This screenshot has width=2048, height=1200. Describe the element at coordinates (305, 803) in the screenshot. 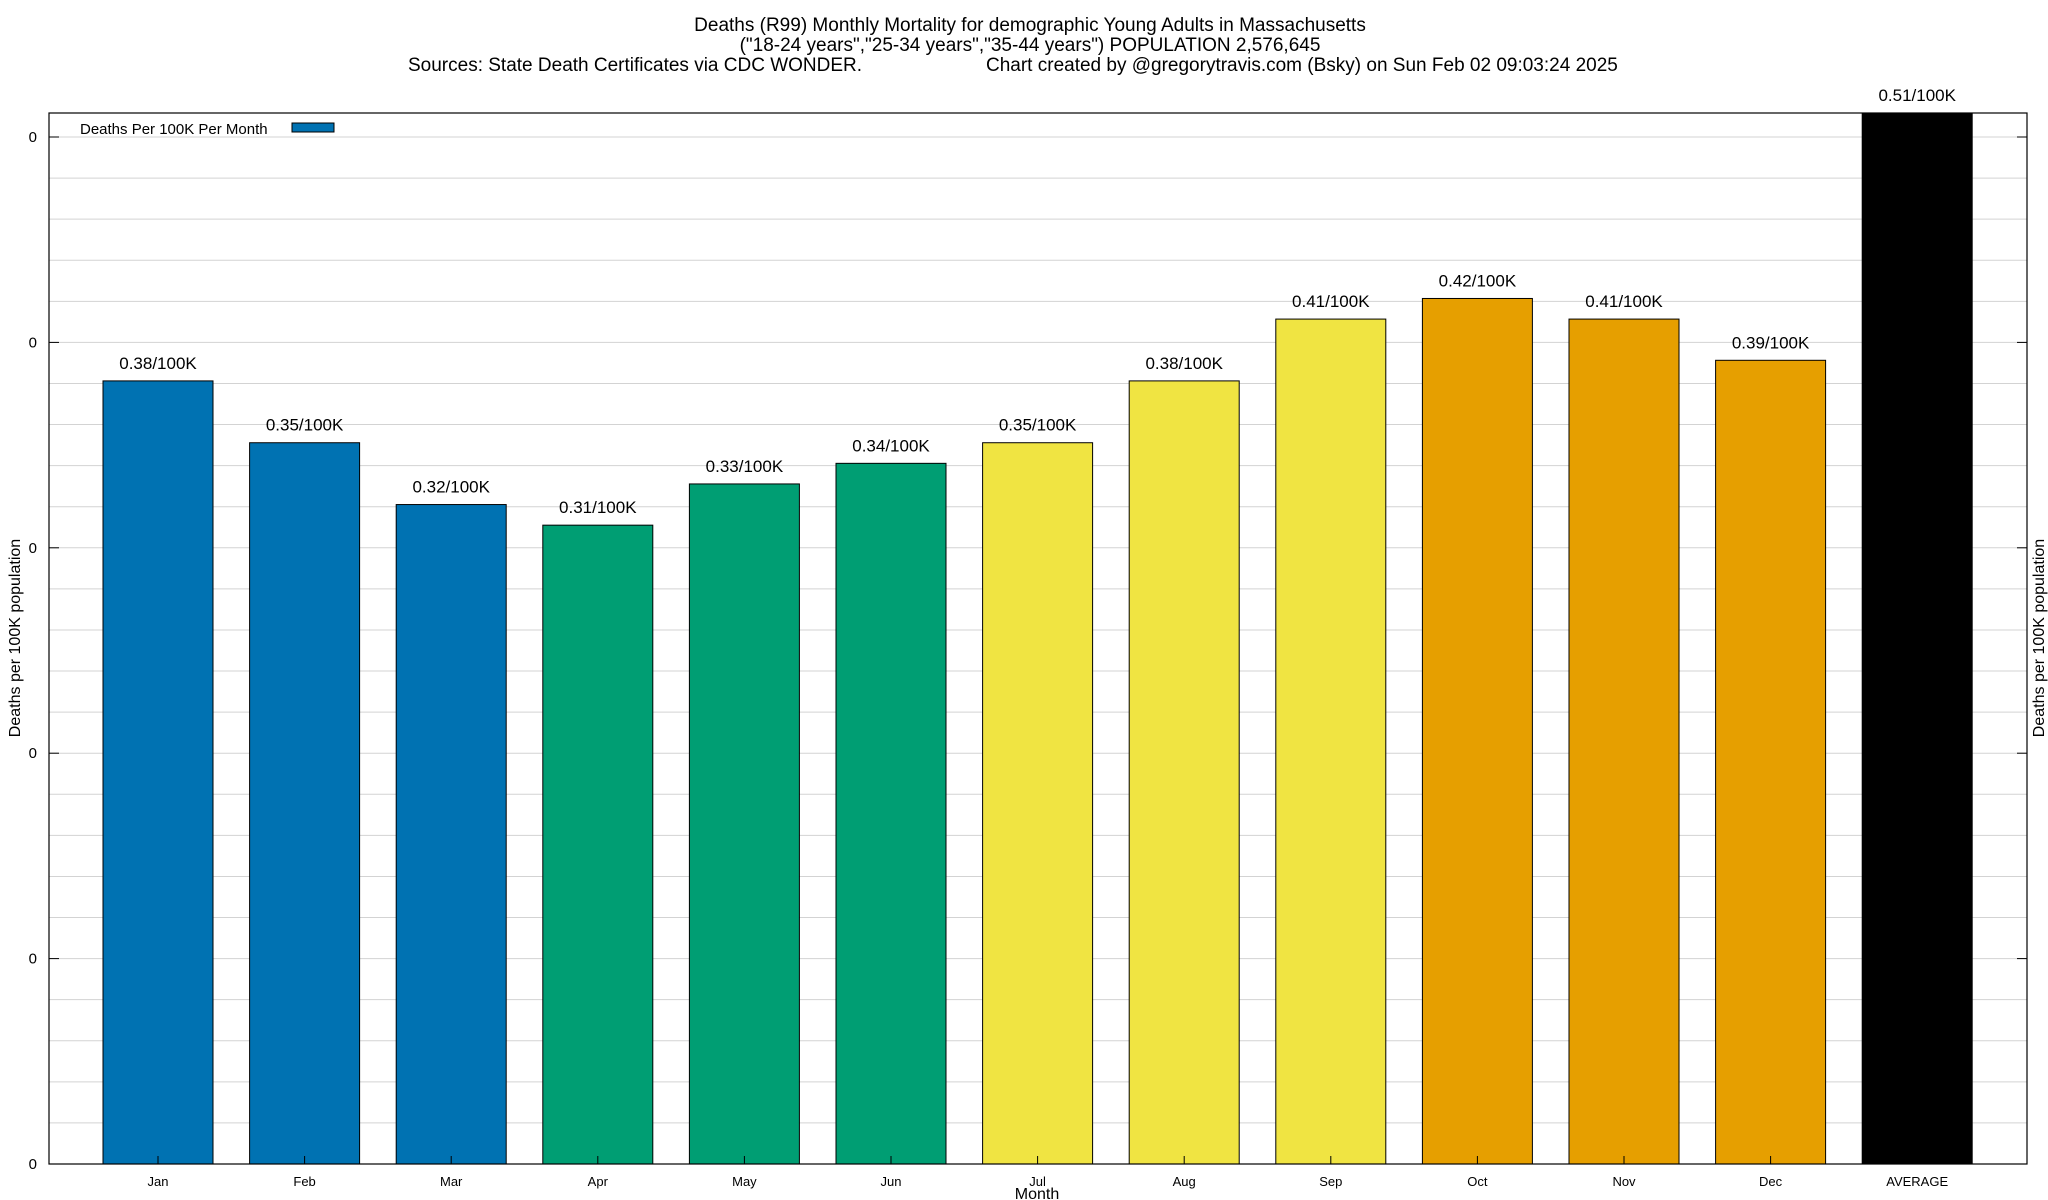

I see `bar-feb` at that location.